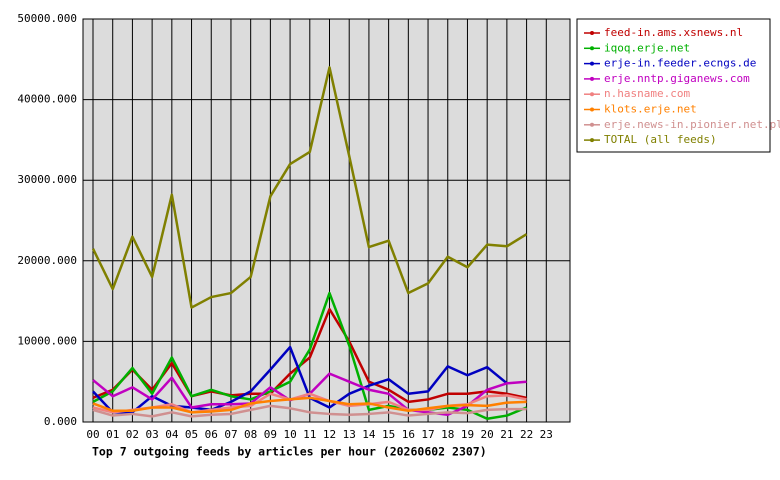 Image resolution: width=780 pixels, height=480 pixels. I want to click on x-tick-label: 15, so click(388, 434).